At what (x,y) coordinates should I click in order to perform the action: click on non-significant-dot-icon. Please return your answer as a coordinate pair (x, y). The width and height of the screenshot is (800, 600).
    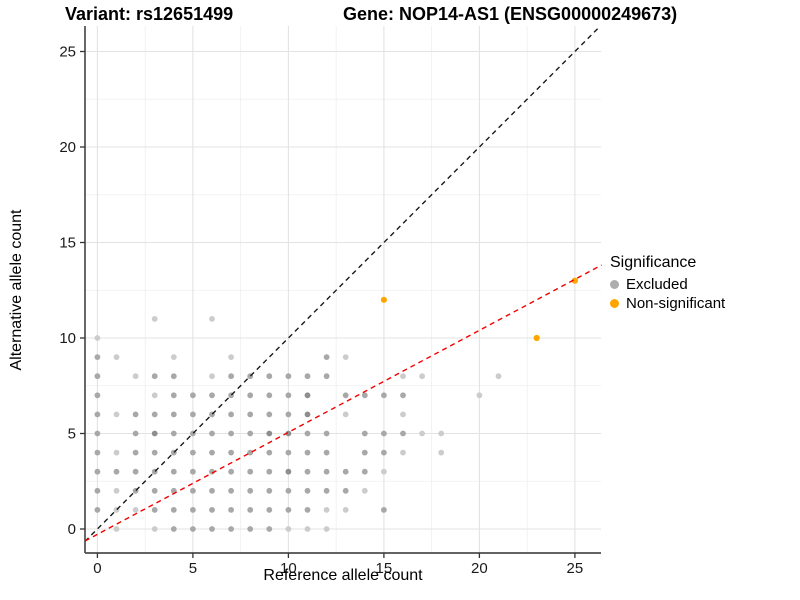
    Looking at the image, I should click on (614, 303).